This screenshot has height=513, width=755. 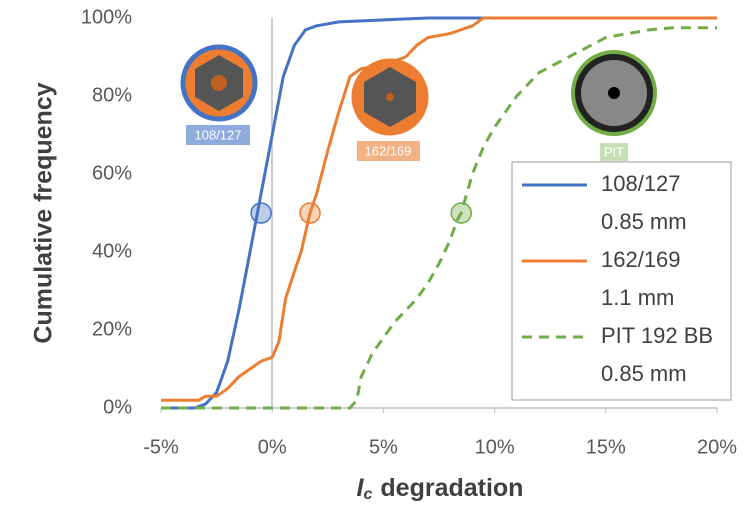 I want to click on x-tick-label: 10%, so click(x=495, y=447).